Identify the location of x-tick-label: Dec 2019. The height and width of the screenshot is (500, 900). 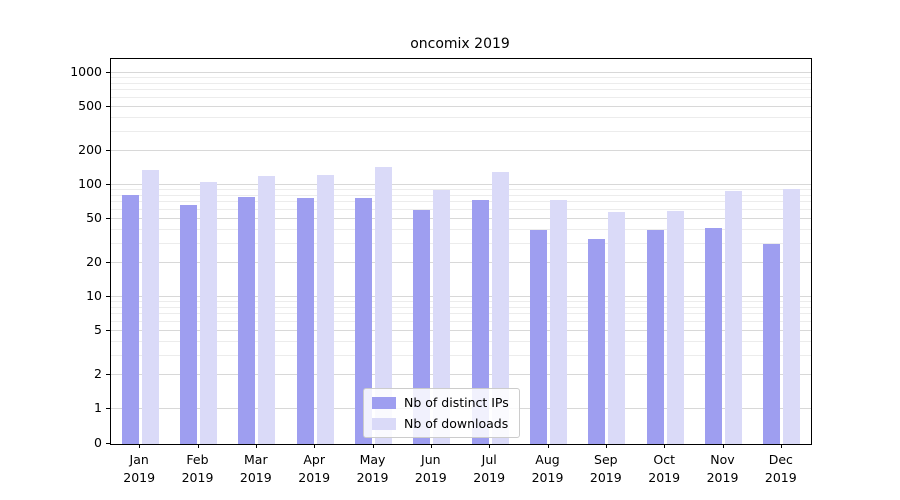
(780, 468).